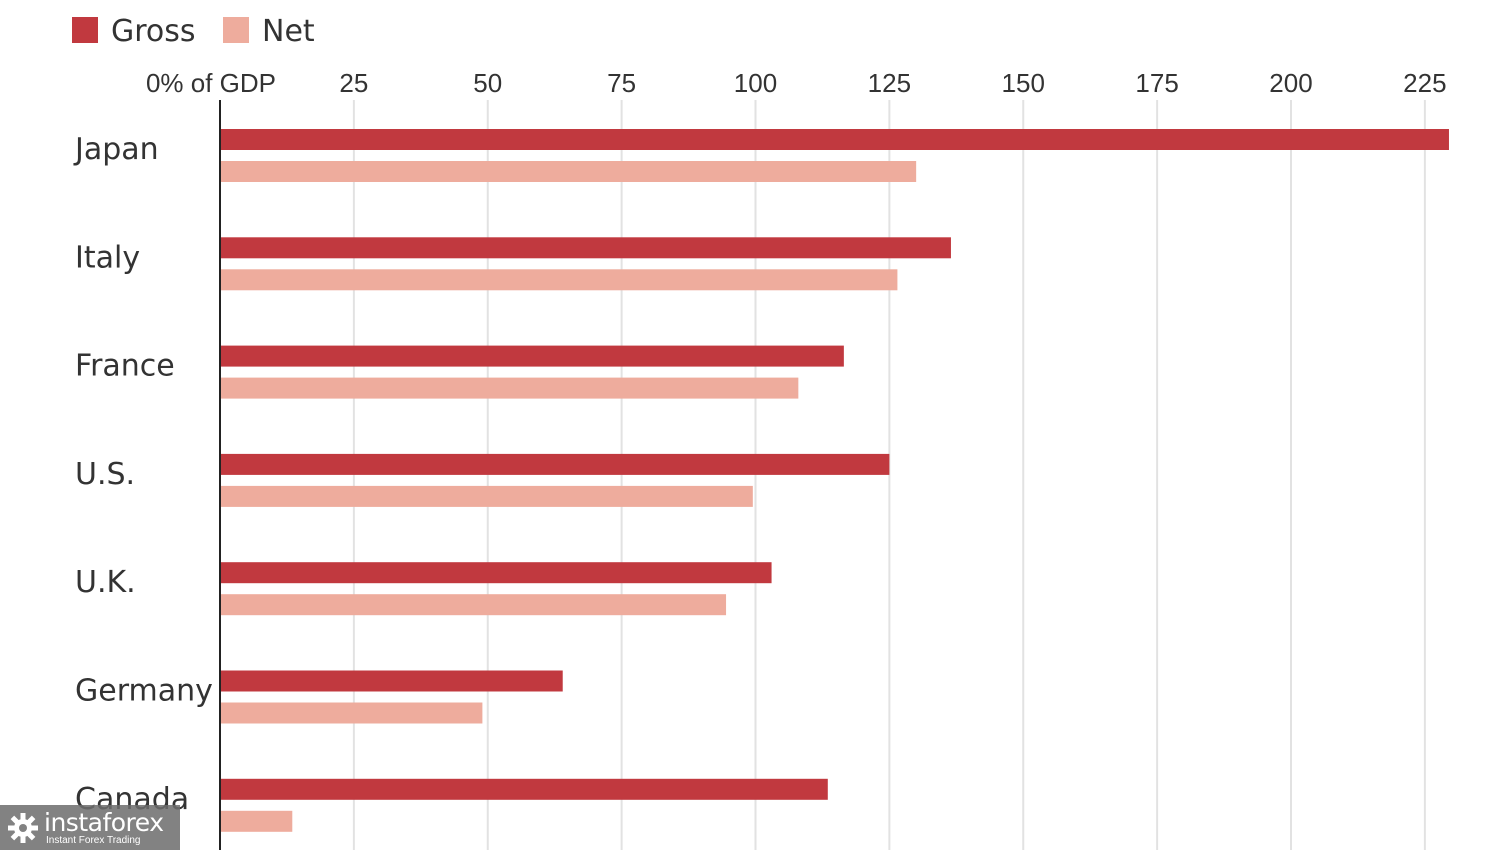 This screenshot has height=850, width=1500. Describe the element at coordinates (559, 280) in the screenshot. I see `bar-net-italy` at that location.